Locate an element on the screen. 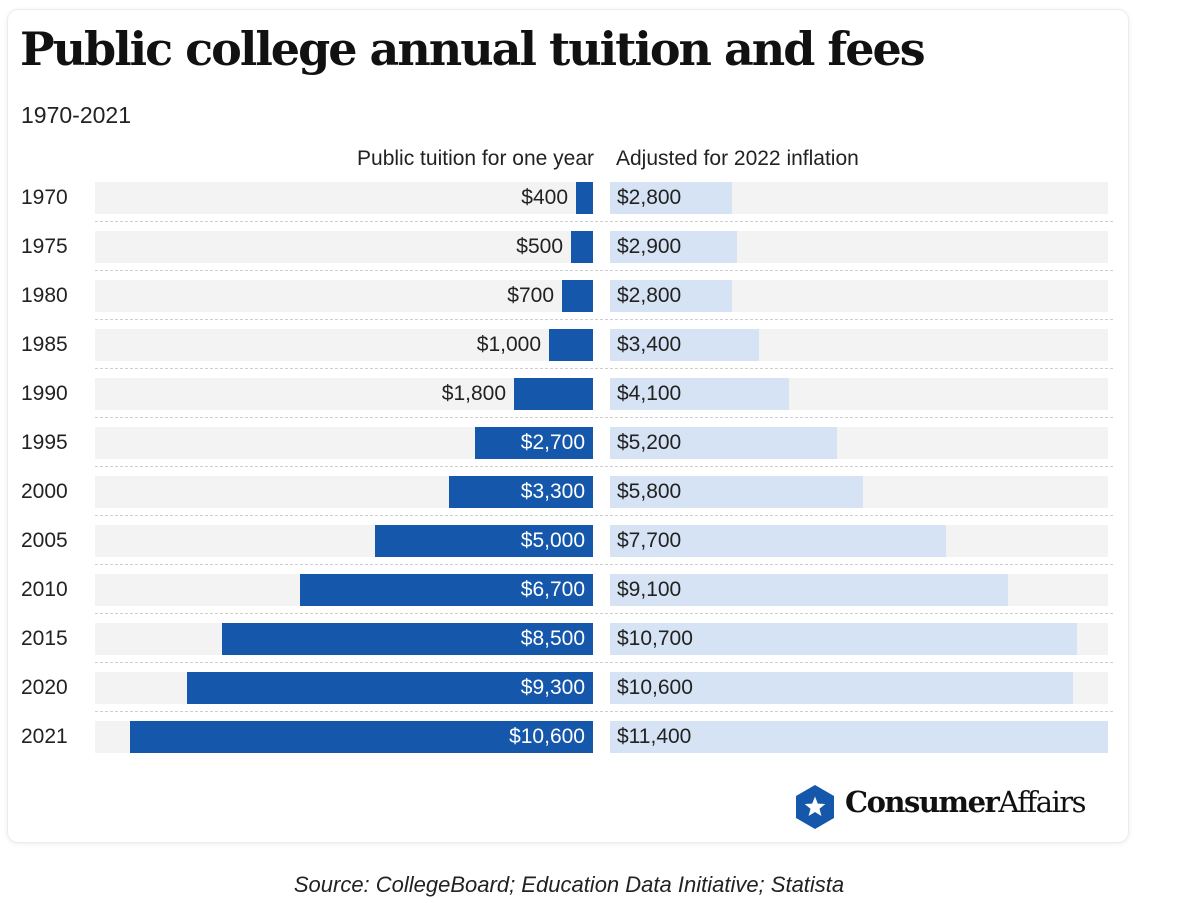  value-label-adjusted-2000: $5,800 is located at coordinates (649, 491).